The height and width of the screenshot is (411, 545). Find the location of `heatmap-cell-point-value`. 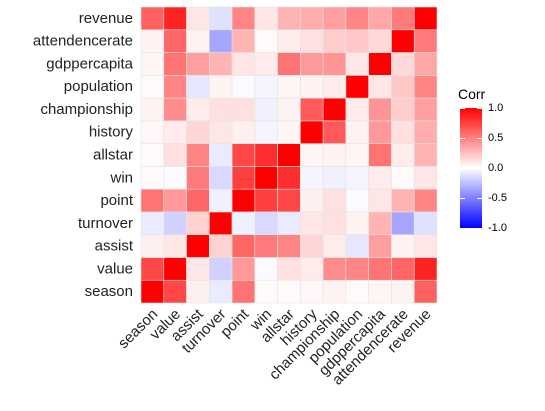

heatmap-cell-point-value is located at coordinates (175, 200).